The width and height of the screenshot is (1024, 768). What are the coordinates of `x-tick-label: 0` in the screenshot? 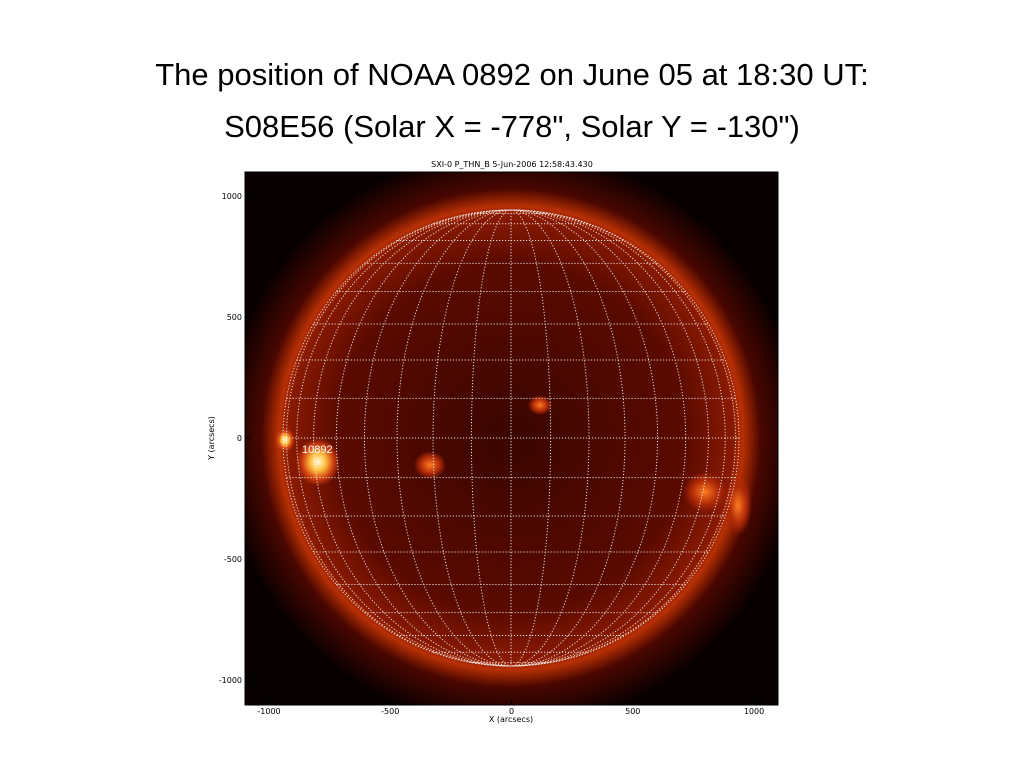 It's located at (511, 711).